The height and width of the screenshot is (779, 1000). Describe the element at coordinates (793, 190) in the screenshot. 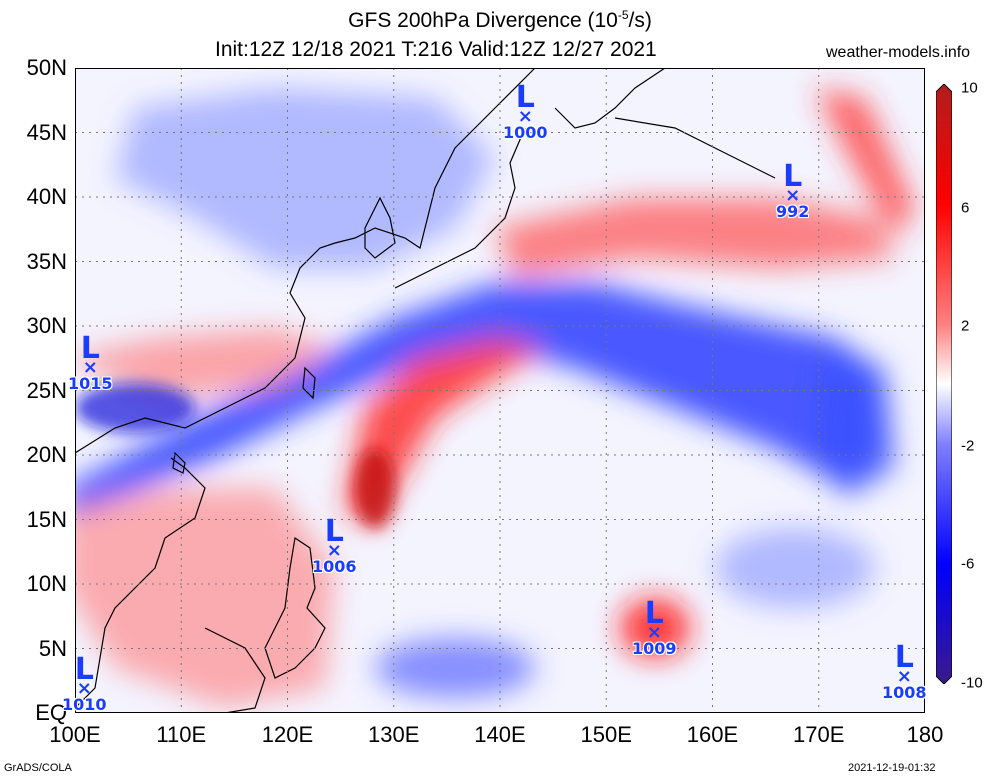

I see `low-pressure-992: L × 992` at that location.